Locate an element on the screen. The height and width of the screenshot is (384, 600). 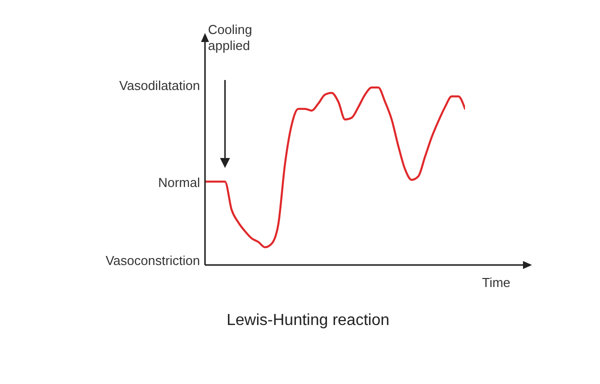
text: Vasoconstriction is located at coordinates (153, 261).